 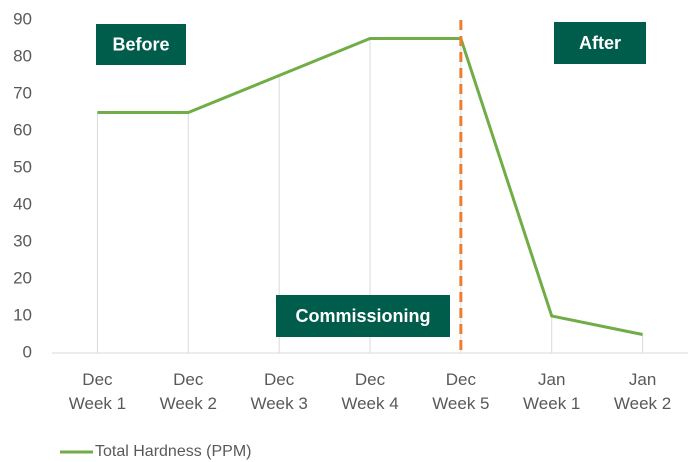 What do you see at coordinates (97, 391) in the screenshot?
I see `x-tick-label: Dec Week 1` at bounding box center [97, 391].